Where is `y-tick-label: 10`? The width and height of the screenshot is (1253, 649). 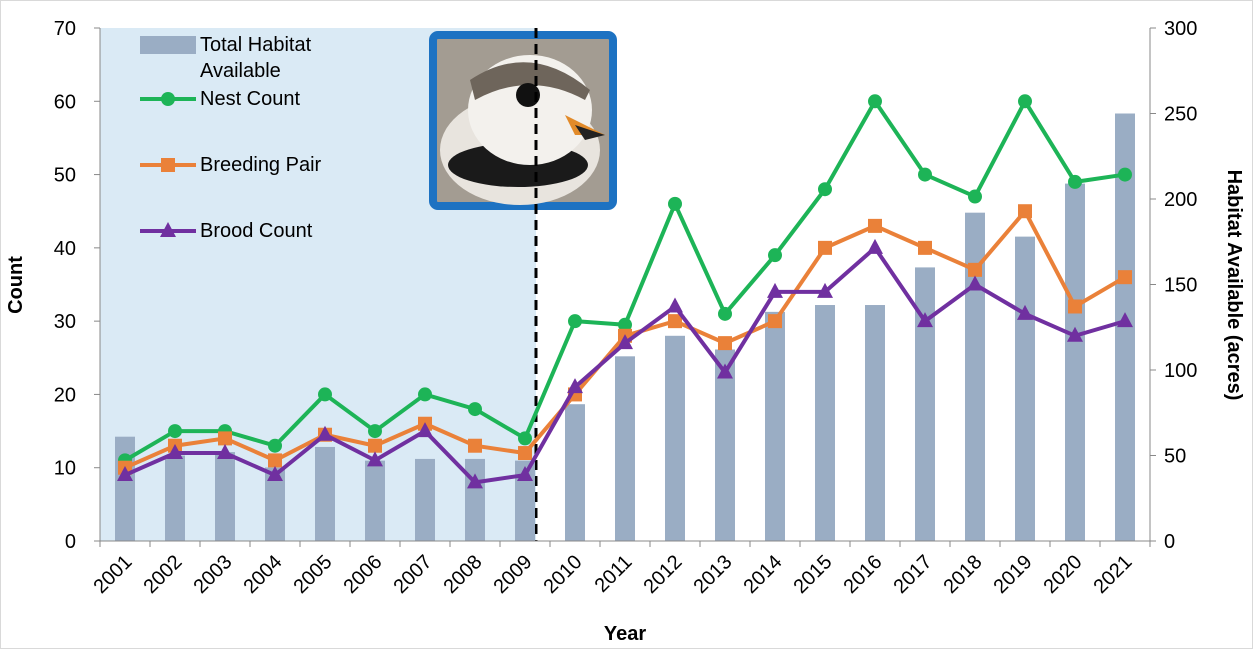 y-tick-label: 10 is located at coordinates (65, 469).